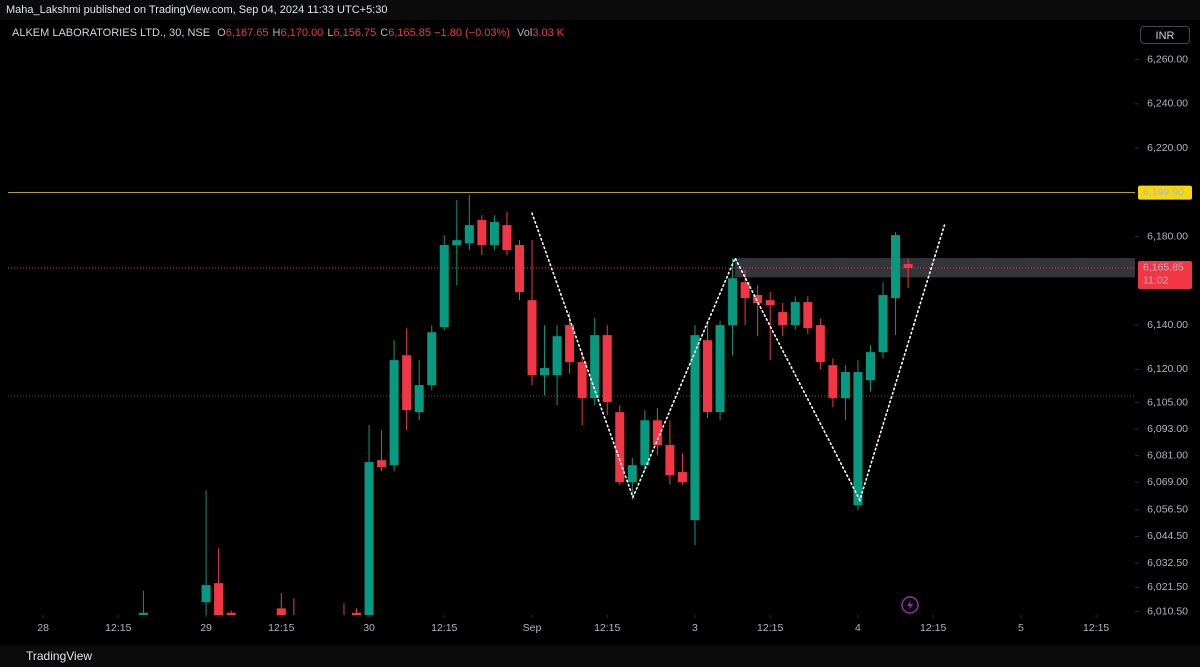  I want to click on footer: TradingView, so click(600, 656).